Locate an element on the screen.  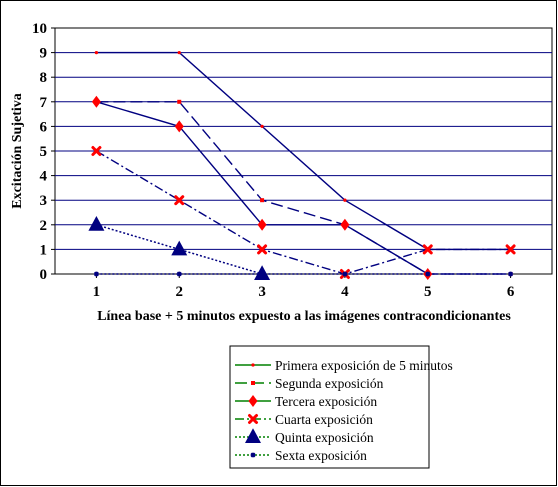
y-tick-label: 3 is located at coordinates (44, 201).